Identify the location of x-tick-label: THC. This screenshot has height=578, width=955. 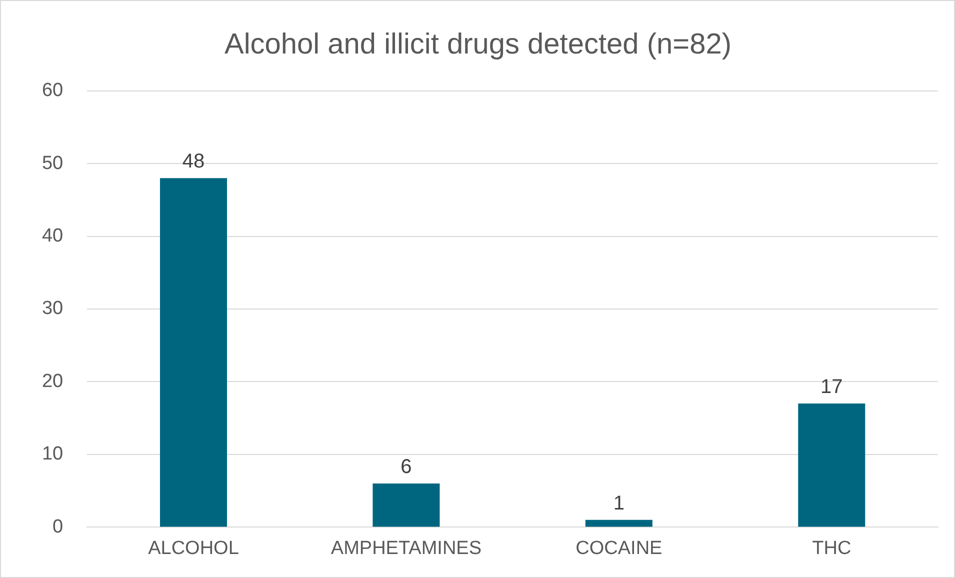
(832, 548).